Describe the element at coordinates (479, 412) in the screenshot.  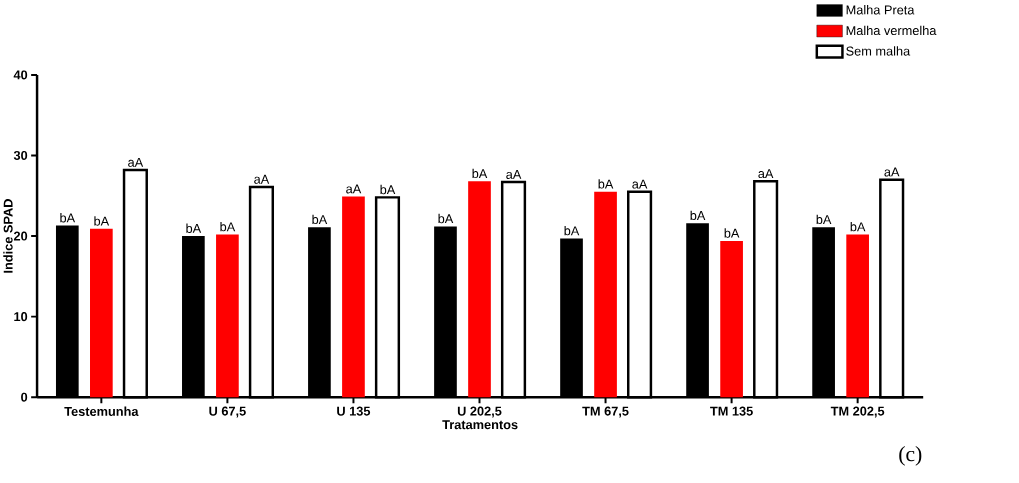
I see `x-tick-label: U 202,5` at that location.